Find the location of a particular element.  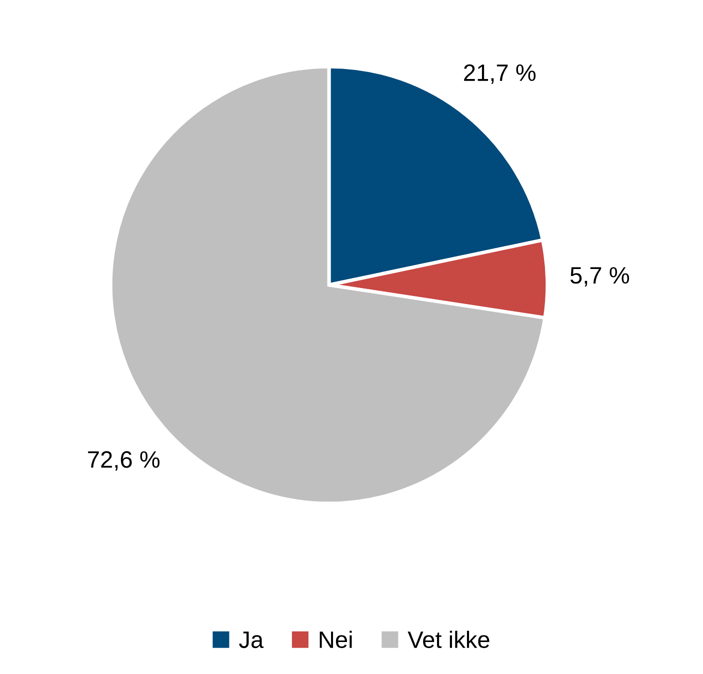

data-label: 72,6 % is located at coordinates (124, 461).